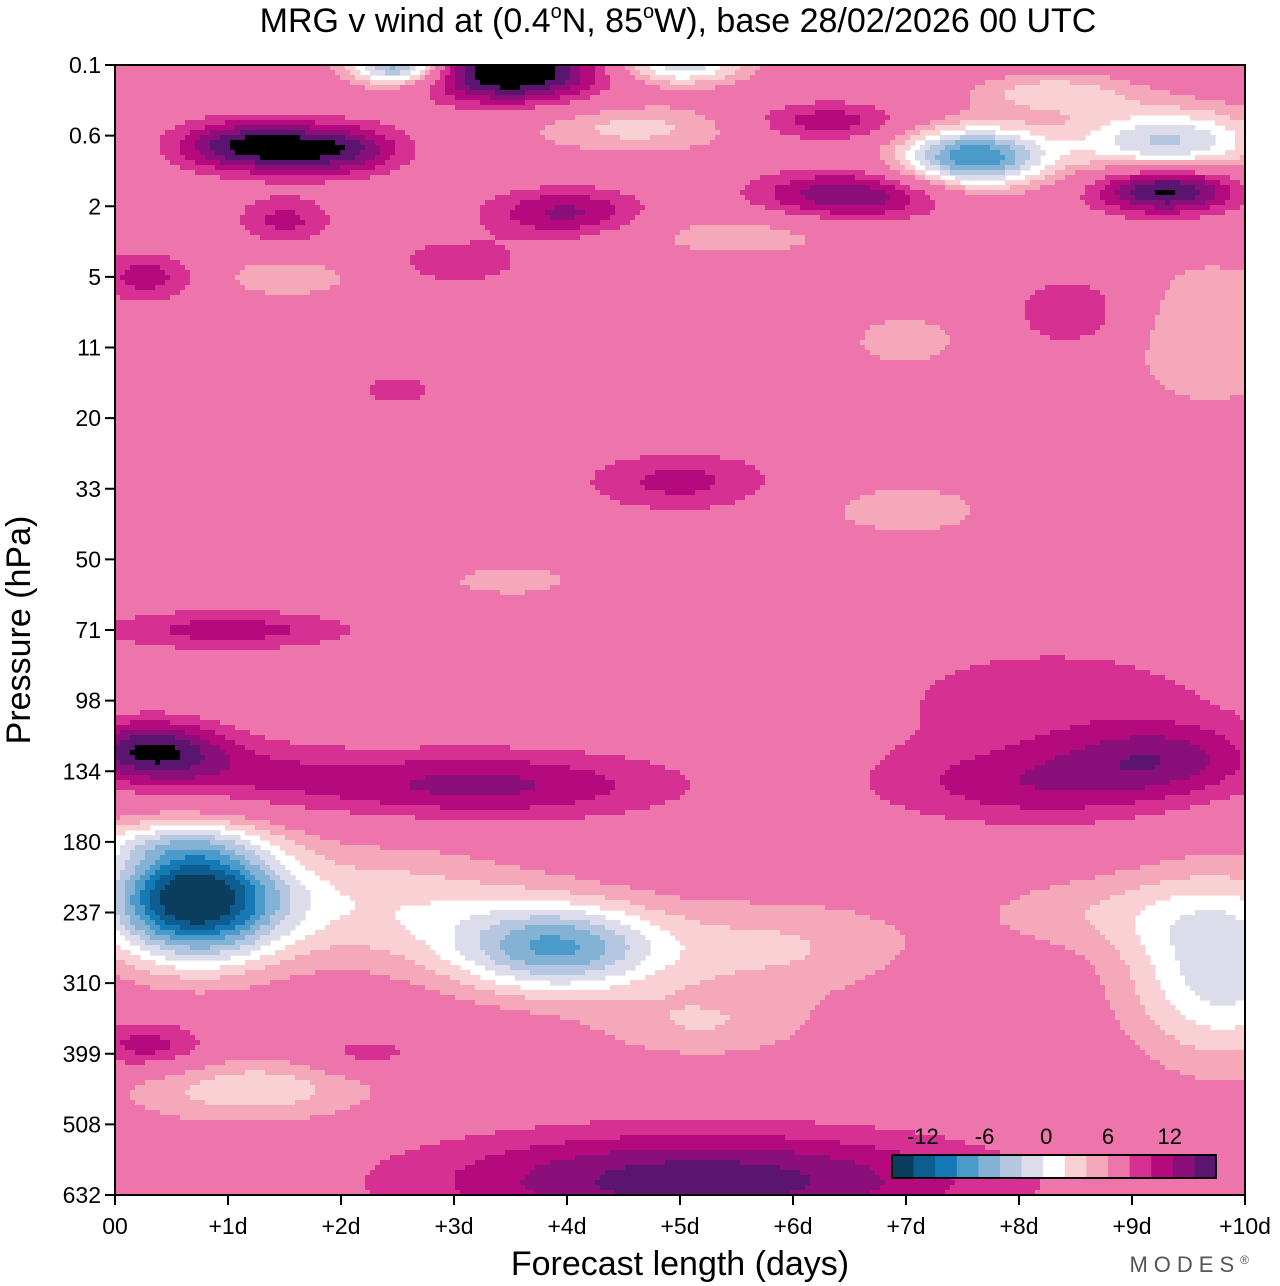 Image resolution: width=1280 pixels, height=1286 pixels. Describe the element at coordinates (1245, 1226) in the screenshot. I see `x-tick-label: +10d` at that location.